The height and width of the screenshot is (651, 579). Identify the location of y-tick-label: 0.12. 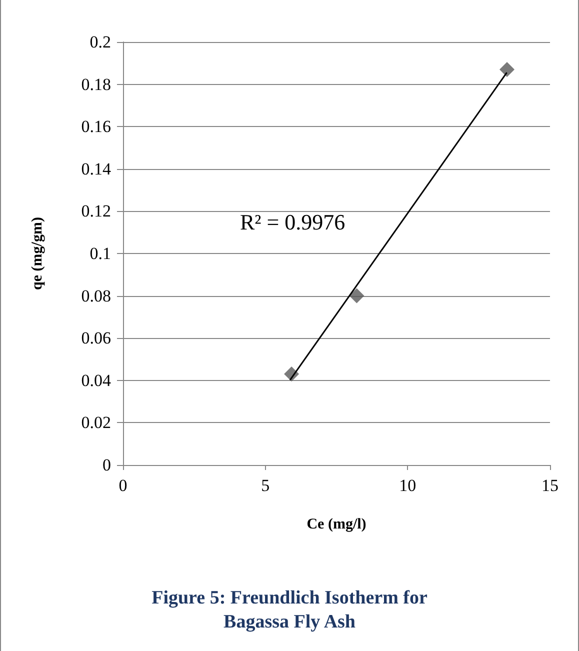
(96, 211).